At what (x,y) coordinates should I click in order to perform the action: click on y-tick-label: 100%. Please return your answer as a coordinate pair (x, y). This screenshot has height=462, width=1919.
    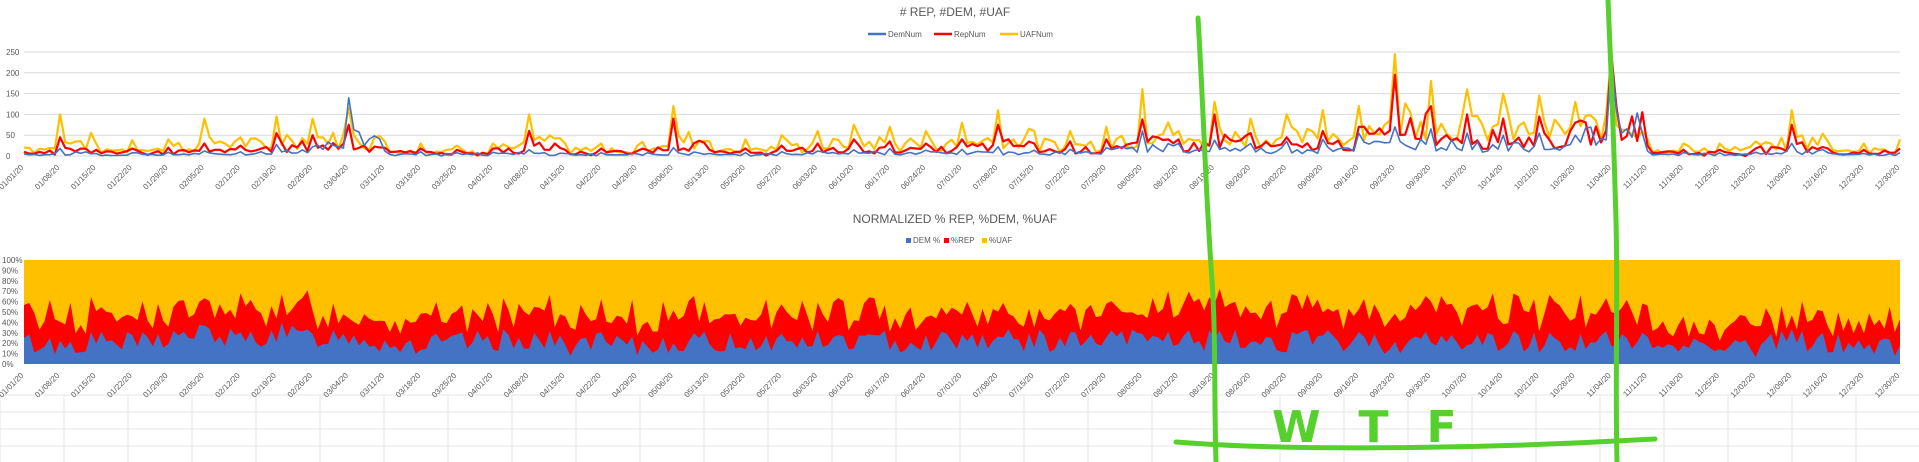
    Looking at the image, I should click on (12, 260).